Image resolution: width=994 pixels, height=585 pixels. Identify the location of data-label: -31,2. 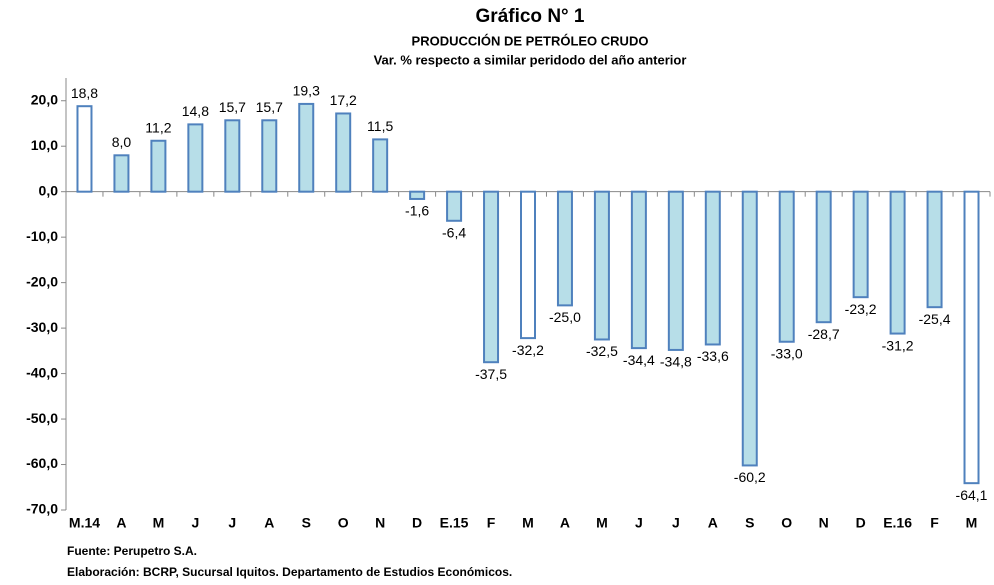
(898, 345).